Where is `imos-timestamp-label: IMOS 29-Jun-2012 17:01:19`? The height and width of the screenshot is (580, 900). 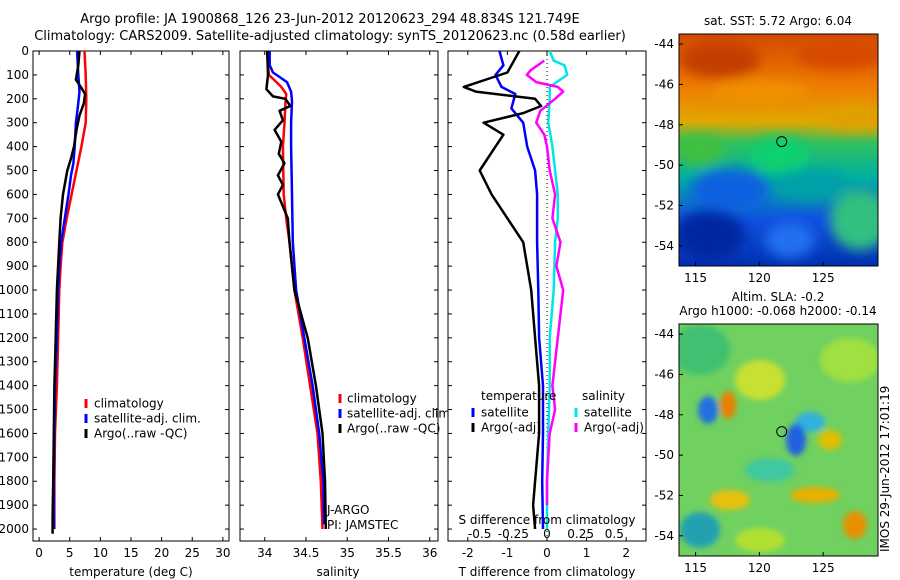
imos-timestamp-label: IMOS 29-Jun-2012 17:01:19 is located at coordinates (885, 469).